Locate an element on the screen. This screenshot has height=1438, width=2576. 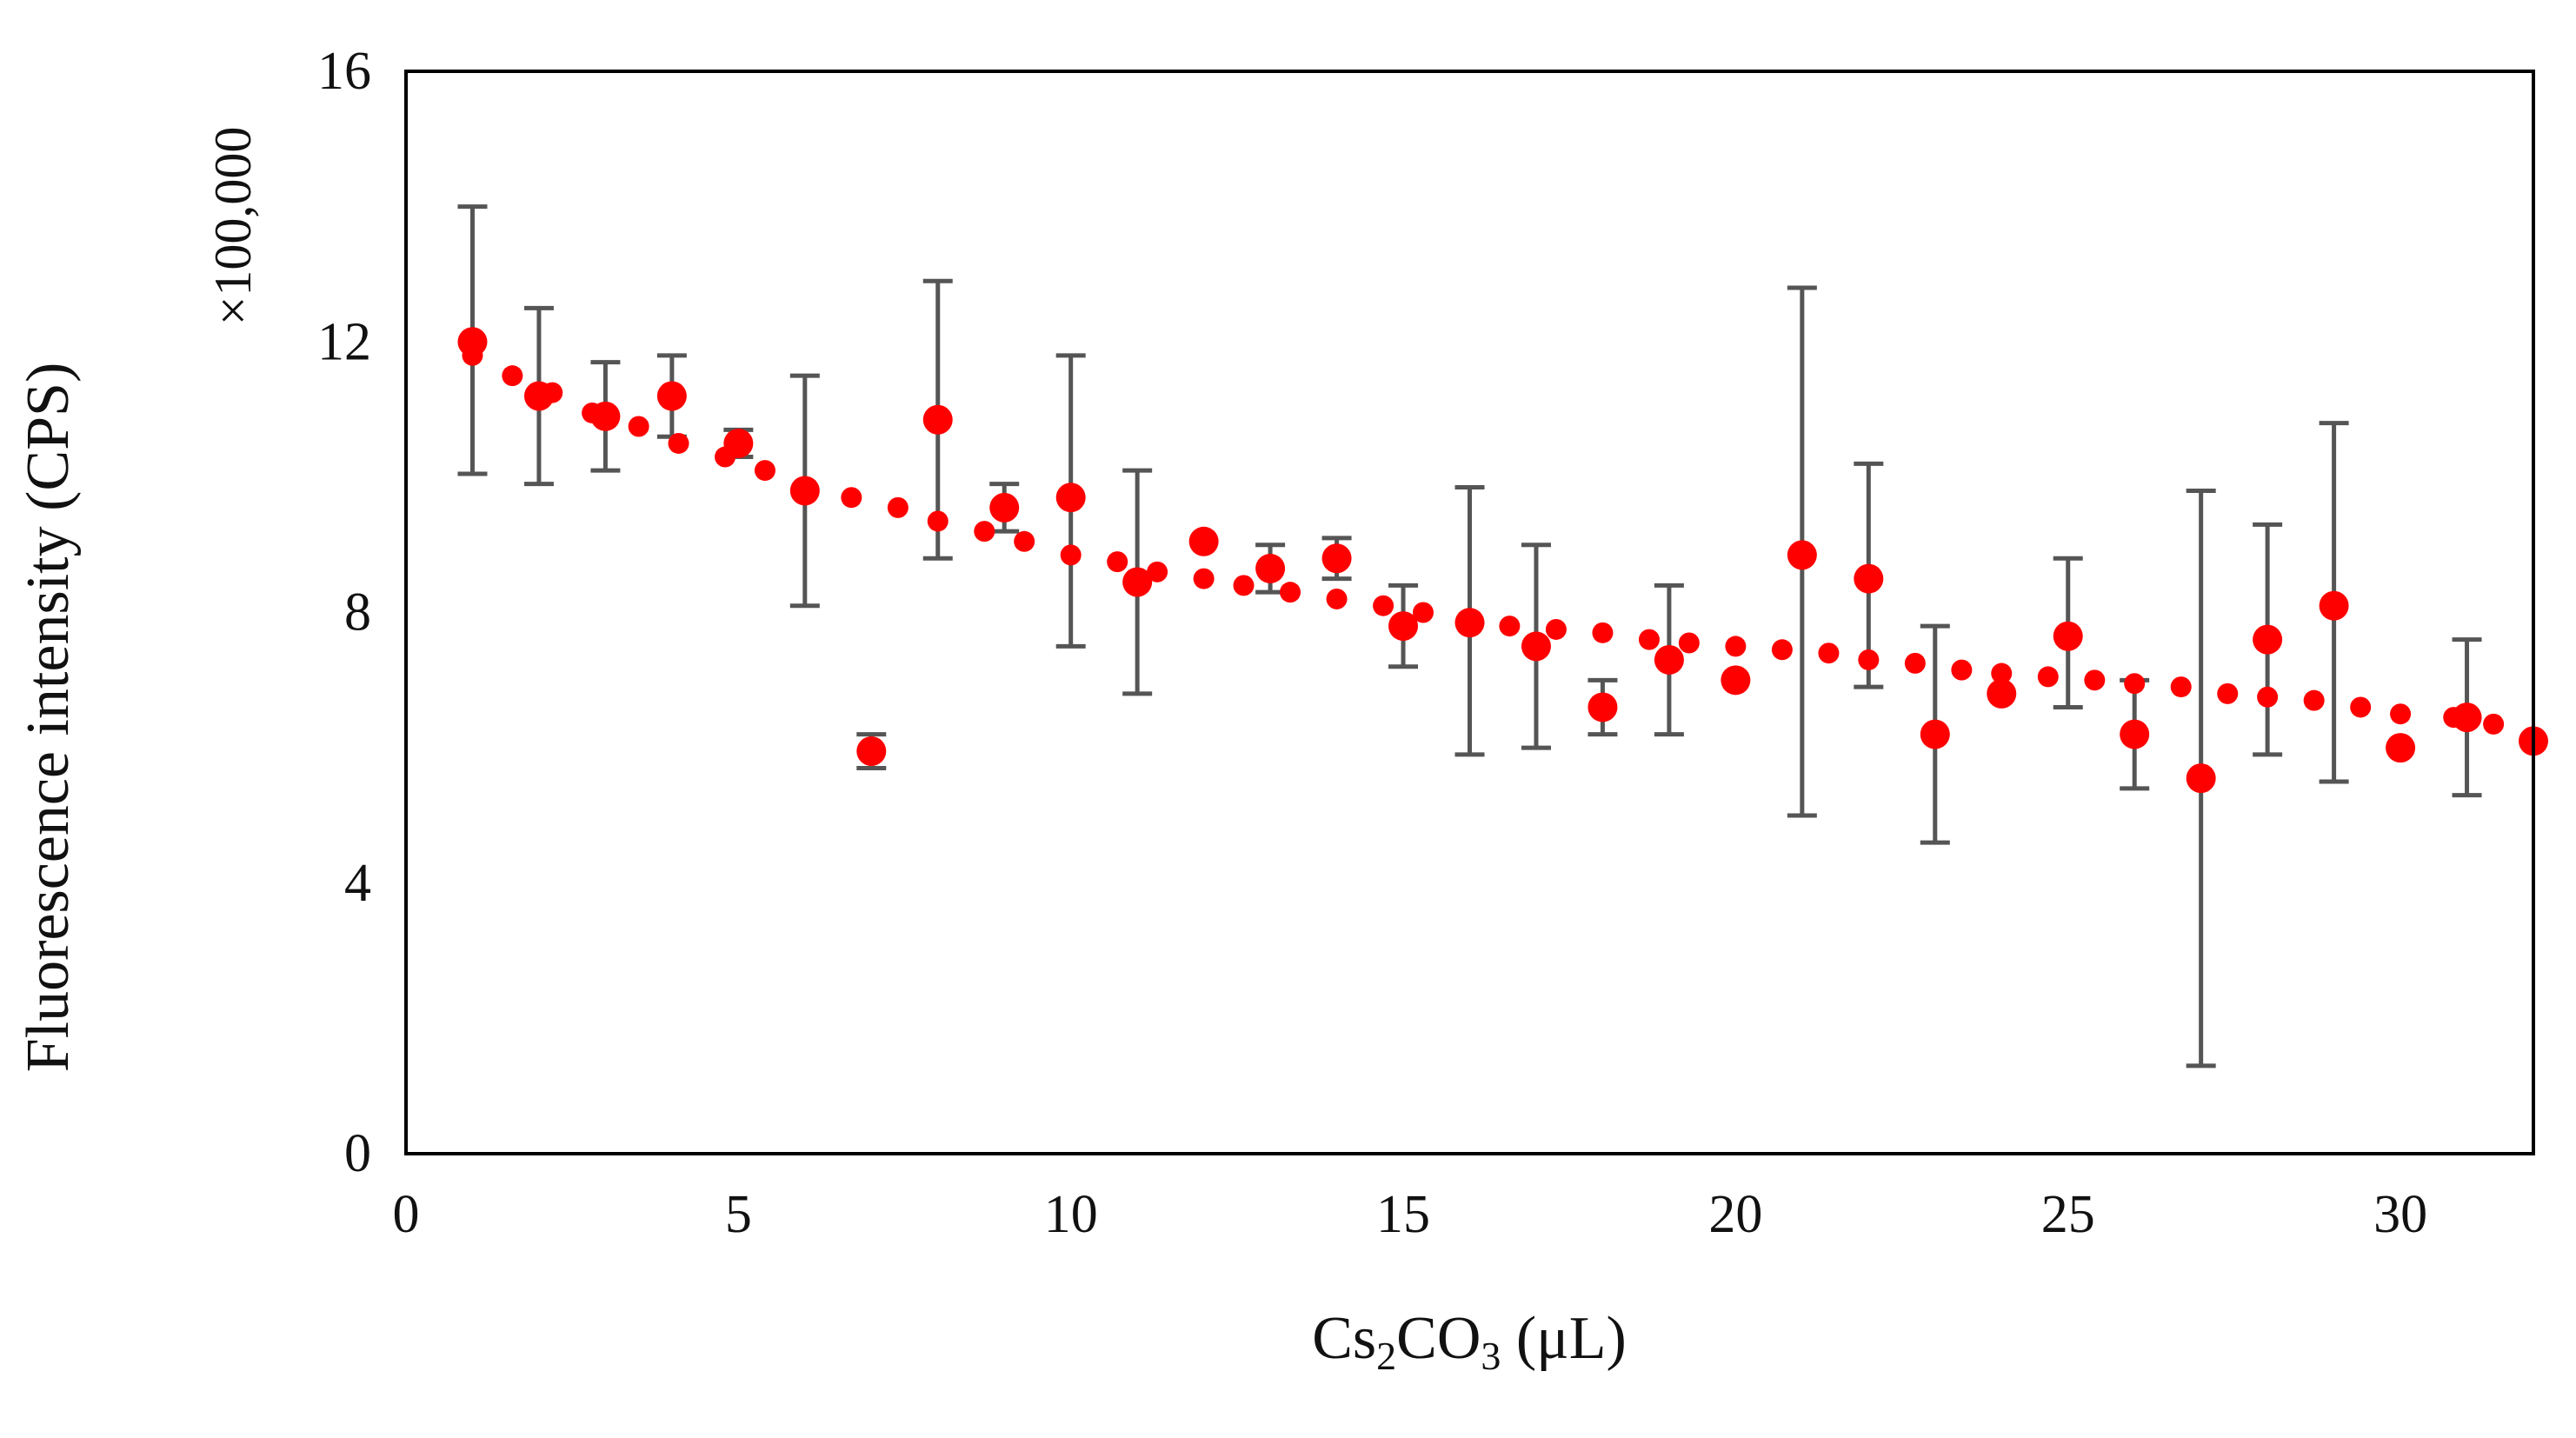
y-axis-scale-multiplier: ×100,000 is located at coordinates (233, 226).